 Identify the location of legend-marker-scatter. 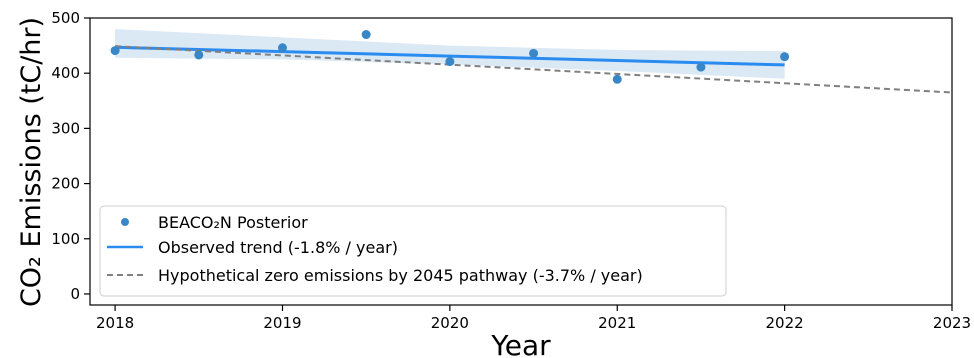
(125, 222).